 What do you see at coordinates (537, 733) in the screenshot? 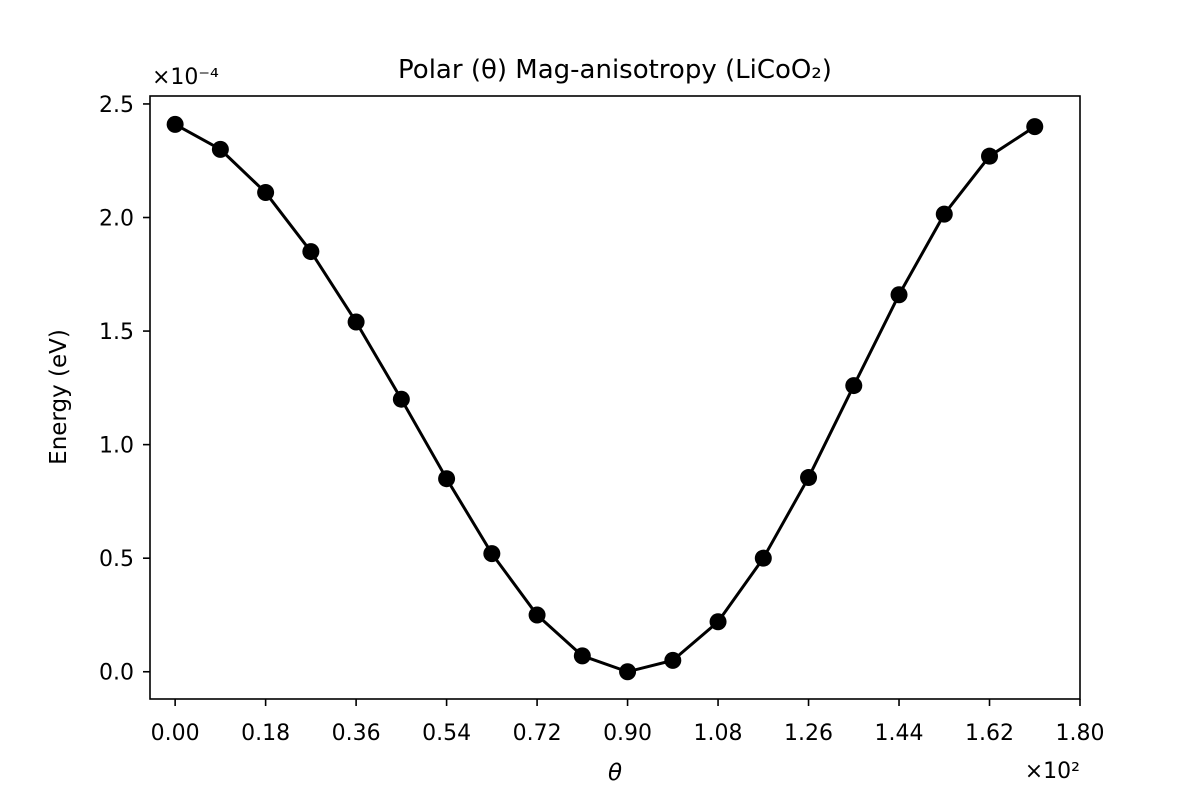
I see `x-tick-label: 0.72` at bounding box center [537, 733].